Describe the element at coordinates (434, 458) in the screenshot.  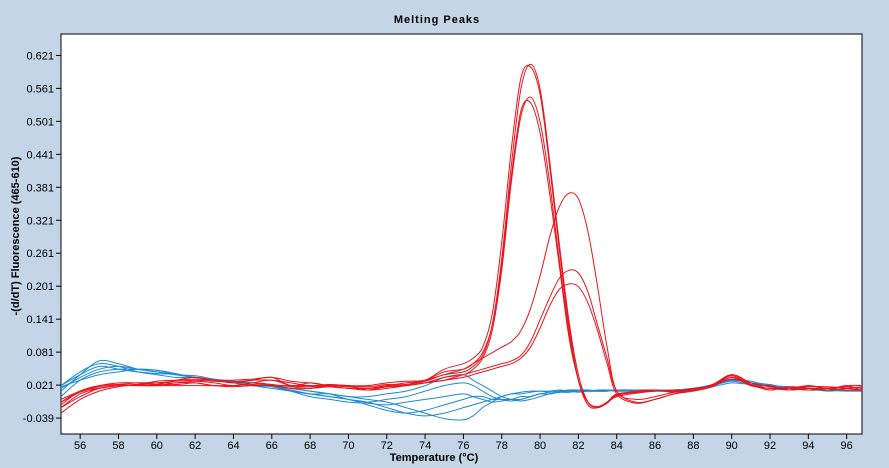
I see `x-axis-label: Temperature (°C)` at that location.